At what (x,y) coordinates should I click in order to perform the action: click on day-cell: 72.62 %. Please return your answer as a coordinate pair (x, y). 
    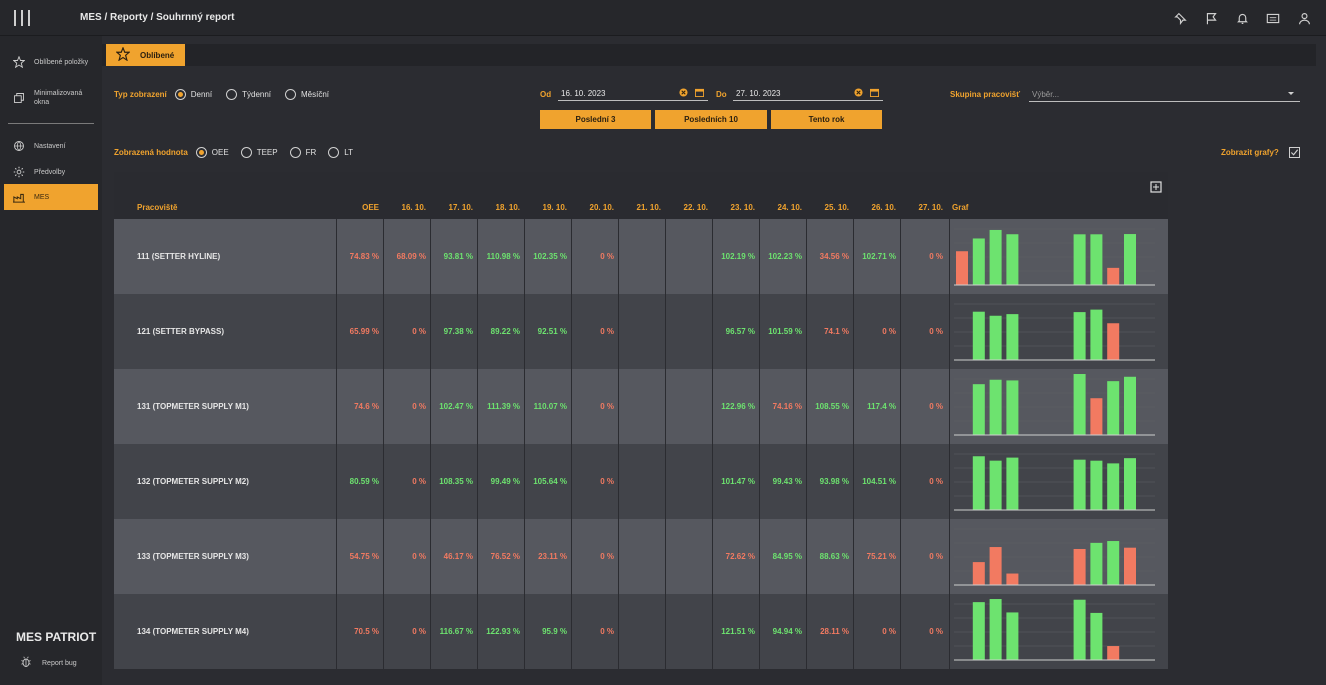
    Looking at the image, I should click on (735, 556).